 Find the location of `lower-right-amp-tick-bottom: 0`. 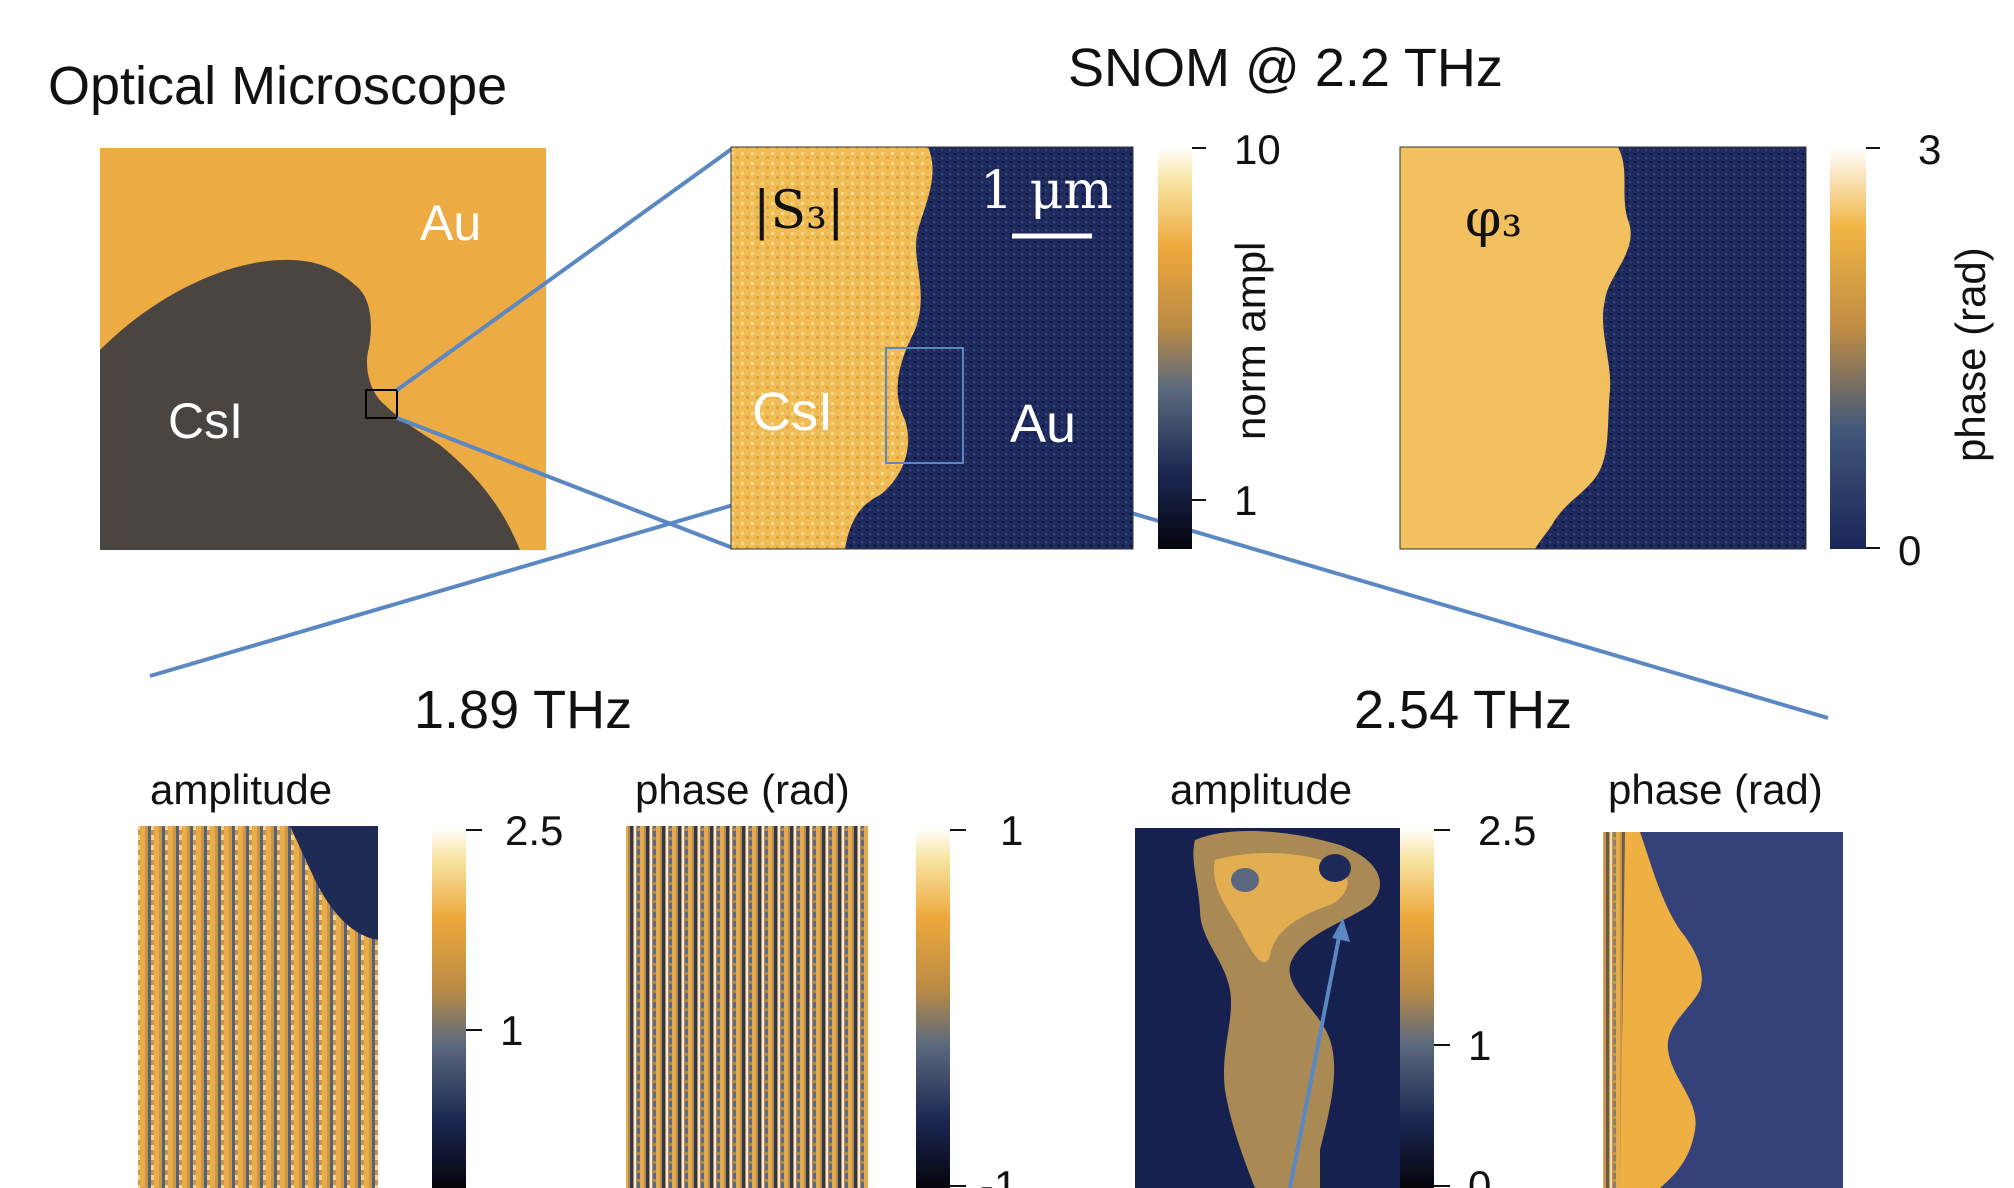

lower-right-amp-tick-bottom: 0 is located at coordinates (1479, 1175).